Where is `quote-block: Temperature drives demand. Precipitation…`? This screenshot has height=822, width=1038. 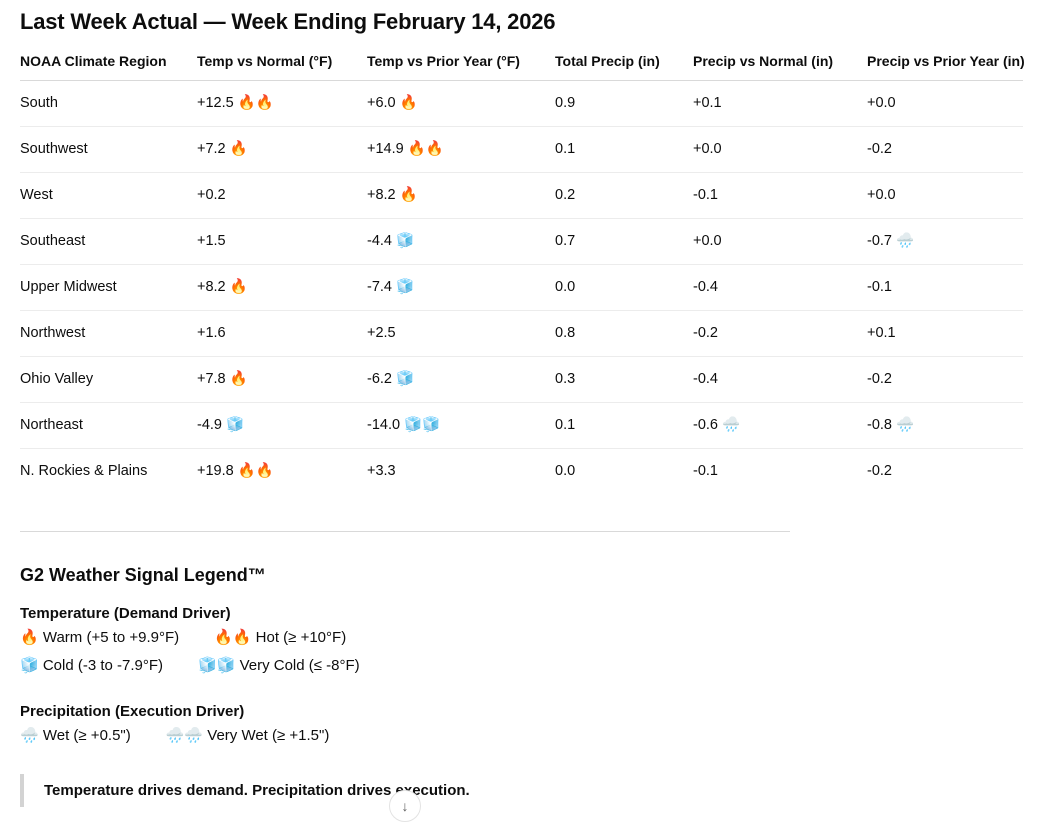
quote-block: Temperature drives demand. Precipitation… is located at coordinates (529, 790).